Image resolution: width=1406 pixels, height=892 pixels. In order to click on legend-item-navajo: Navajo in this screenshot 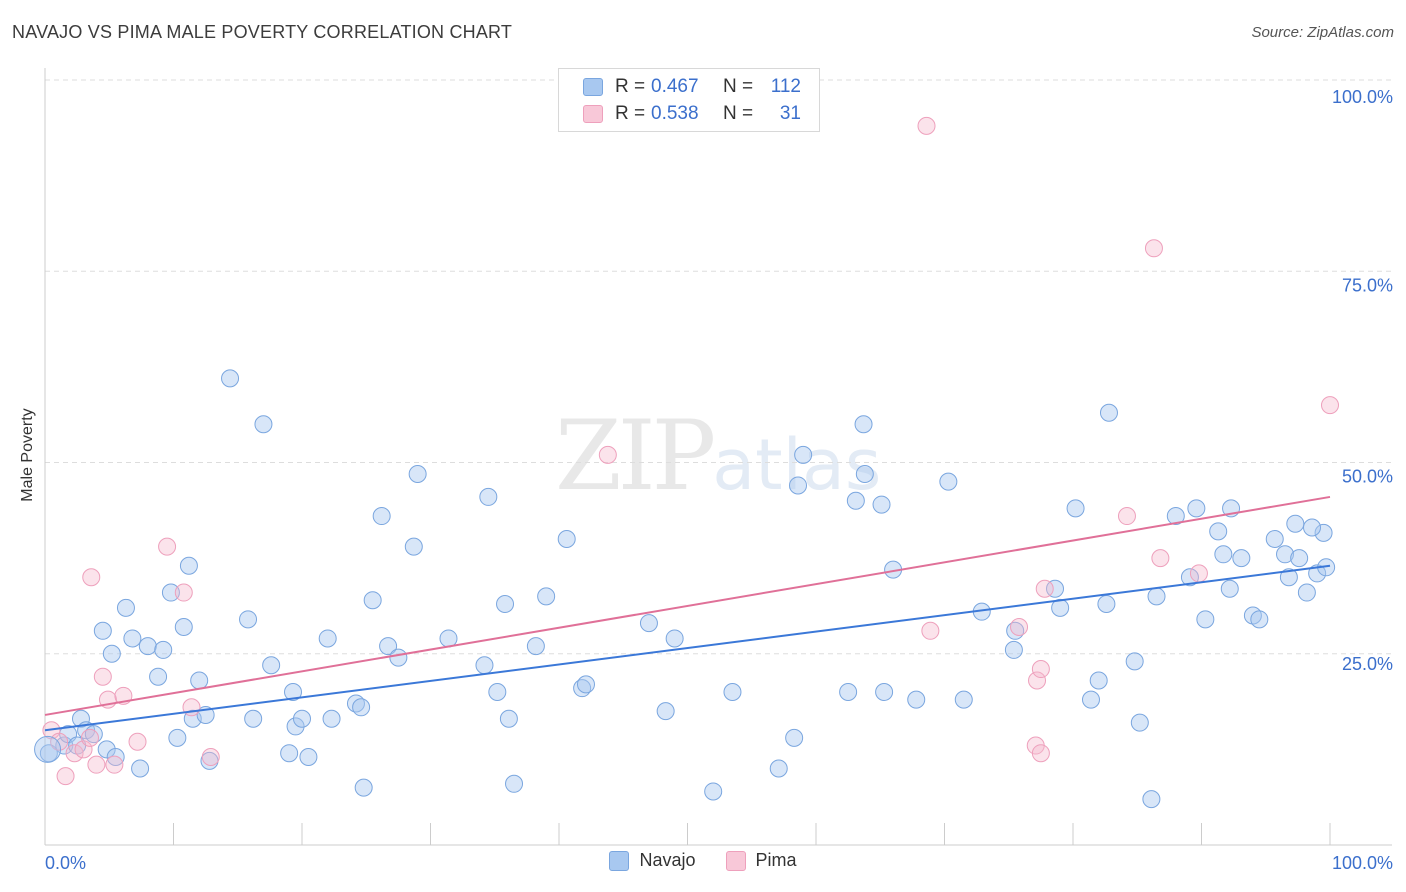, I will do `click(652, 860)`.